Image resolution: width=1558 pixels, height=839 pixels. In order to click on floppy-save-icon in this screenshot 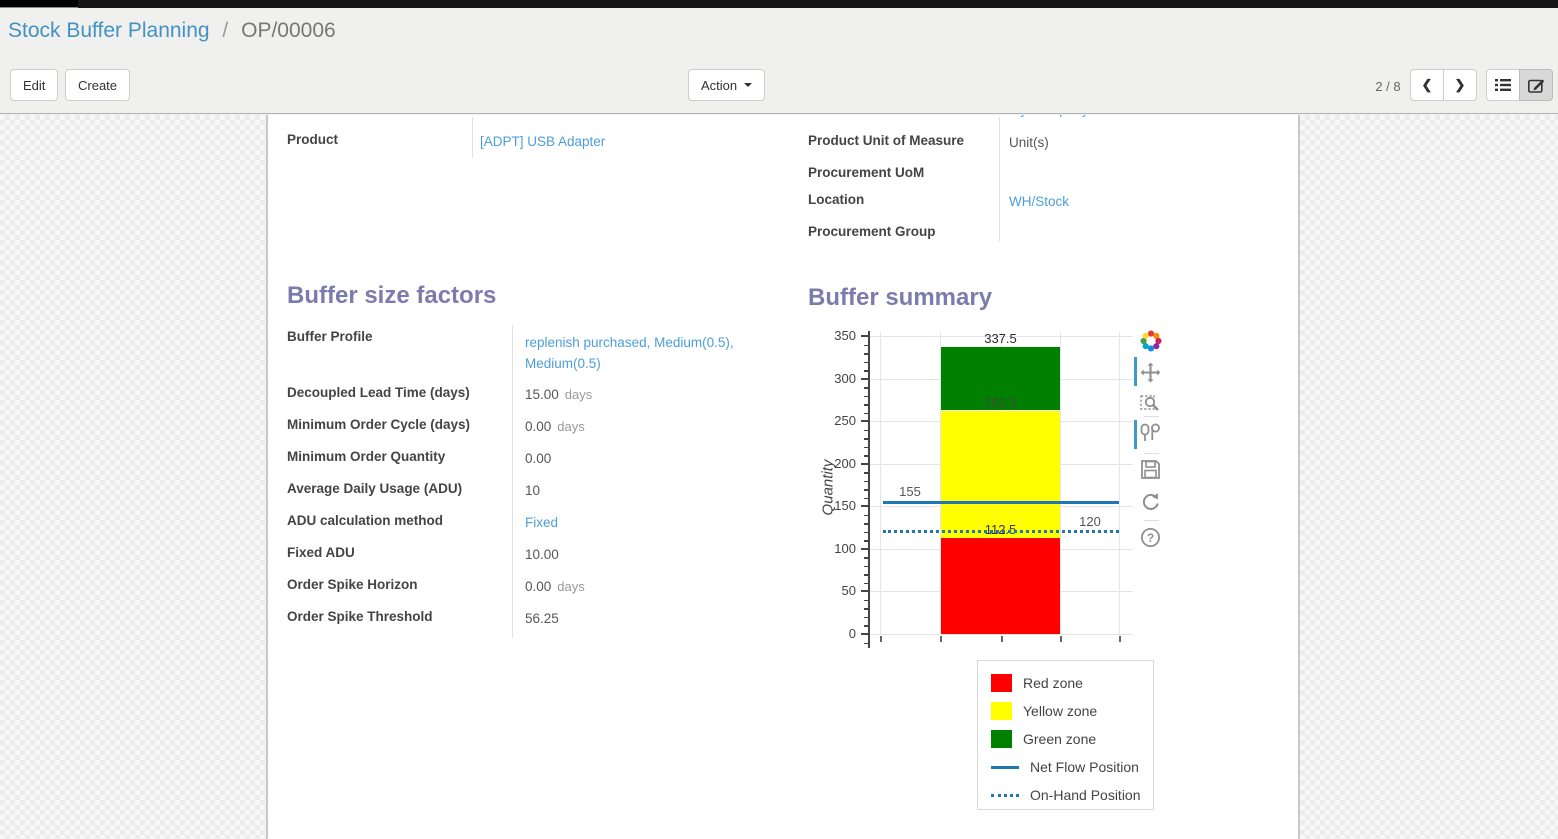, I will do `click(1150, 469)`.